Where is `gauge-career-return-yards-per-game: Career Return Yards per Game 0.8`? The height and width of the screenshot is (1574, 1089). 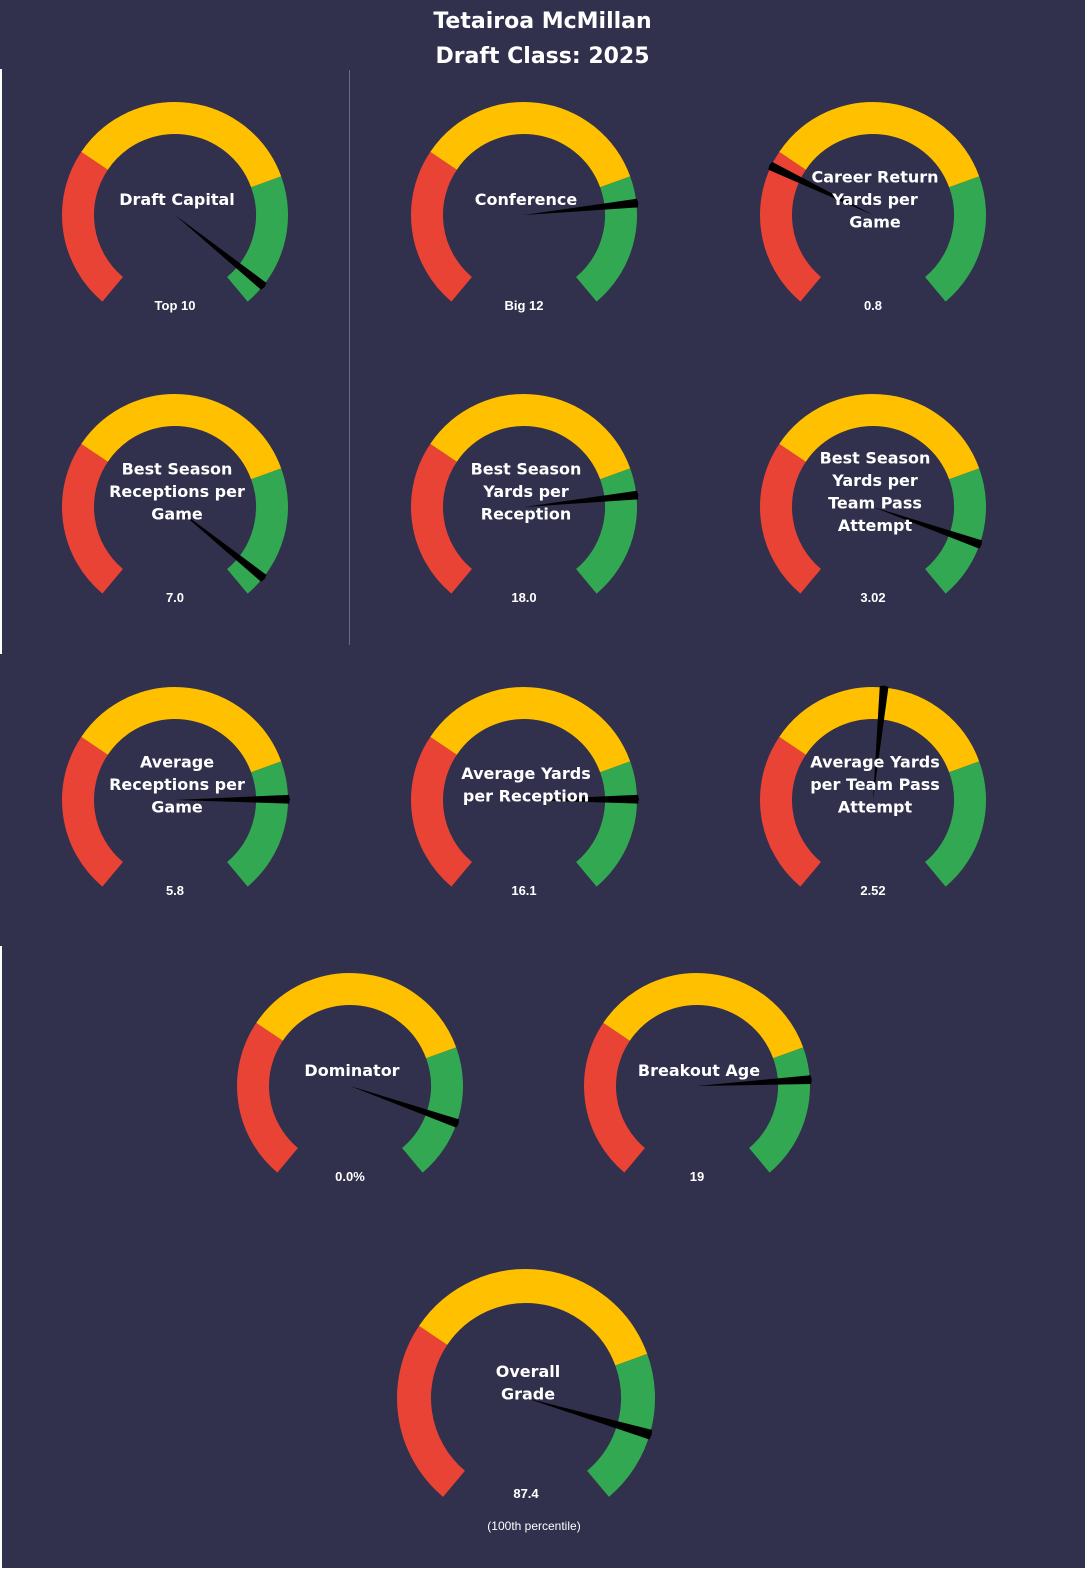
gauge-career-return-yards-per-game: Career Return Yards per Game 0.8 is located at coordinates (873, 207).